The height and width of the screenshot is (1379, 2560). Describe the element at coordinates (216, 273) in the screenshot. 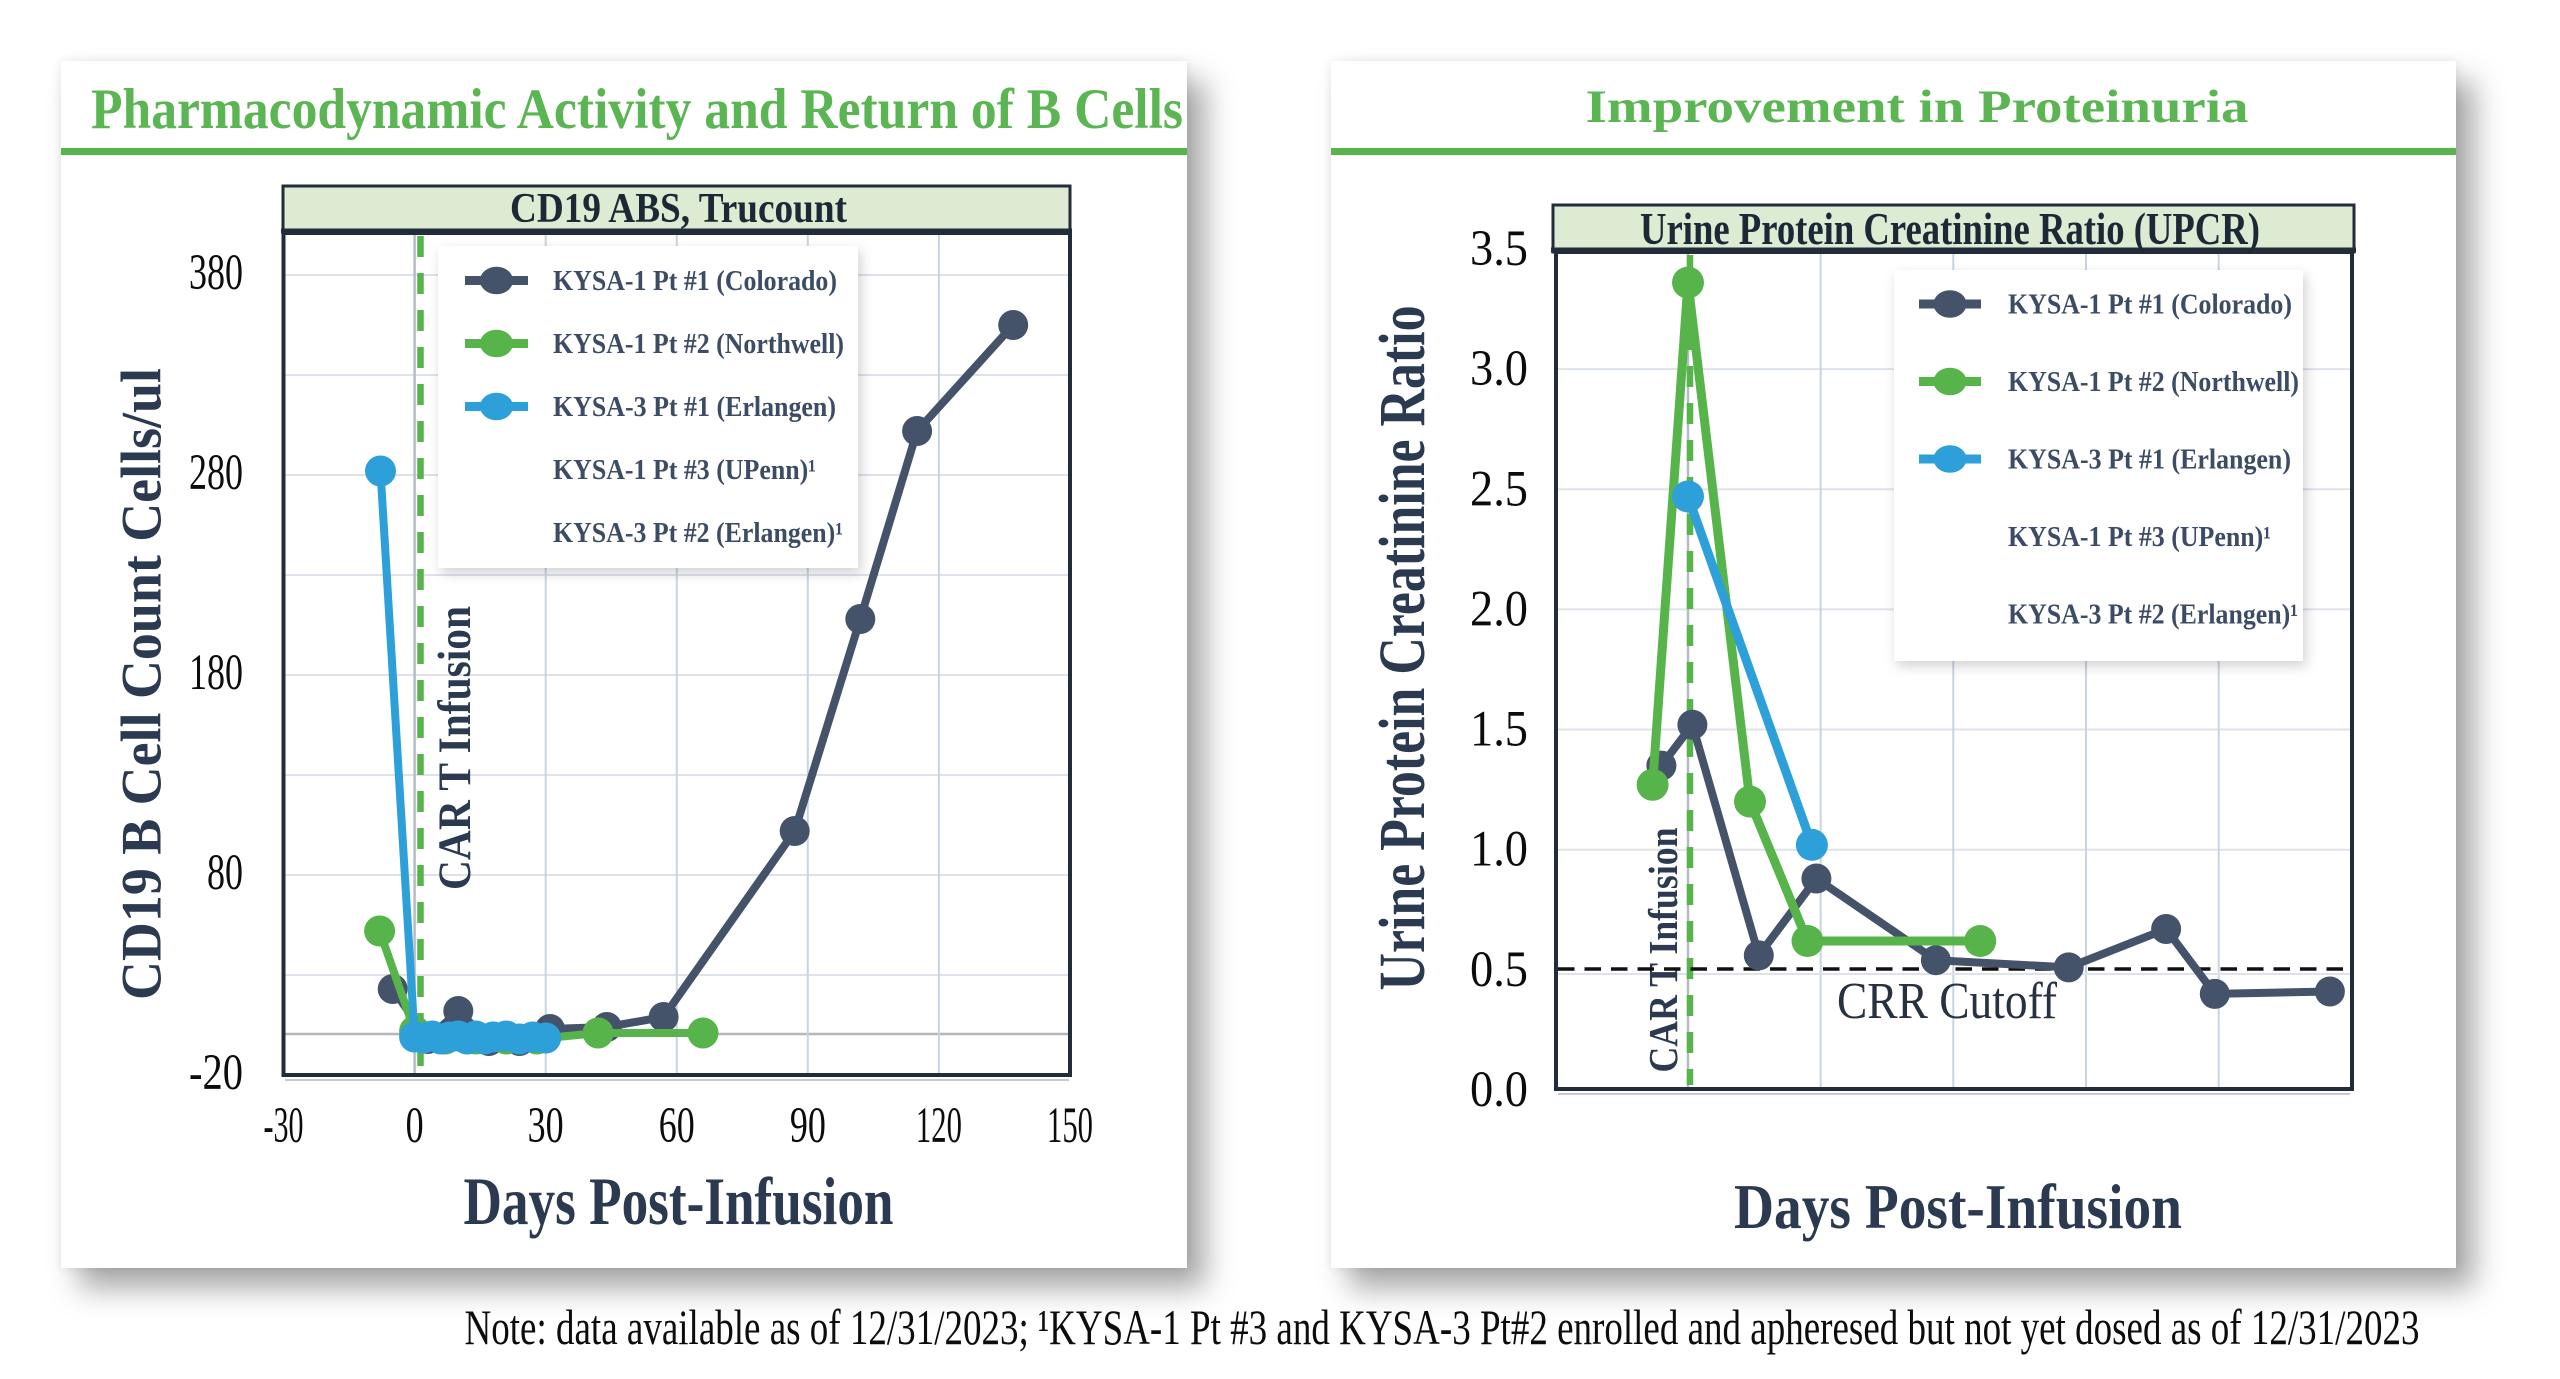

I see `svg-text: 380` at that location.